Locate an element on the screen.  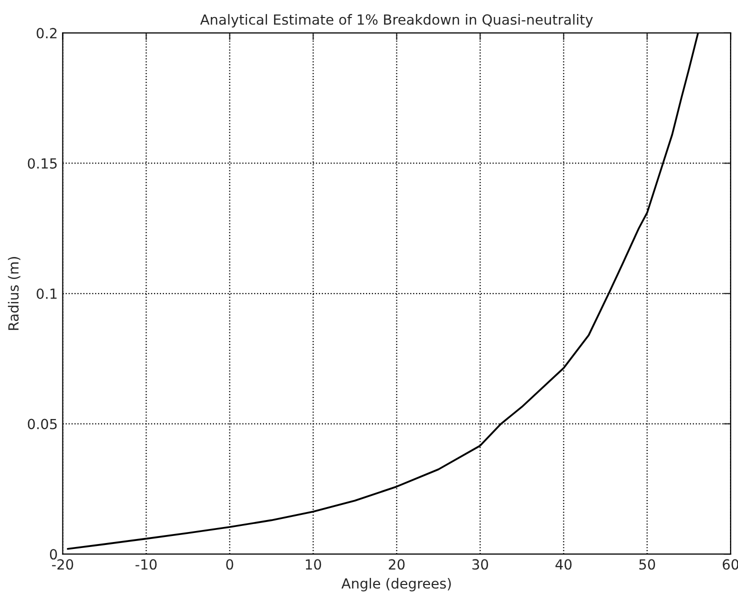
y-axis-title: Radius (m) is located at coordinates (14, 293).